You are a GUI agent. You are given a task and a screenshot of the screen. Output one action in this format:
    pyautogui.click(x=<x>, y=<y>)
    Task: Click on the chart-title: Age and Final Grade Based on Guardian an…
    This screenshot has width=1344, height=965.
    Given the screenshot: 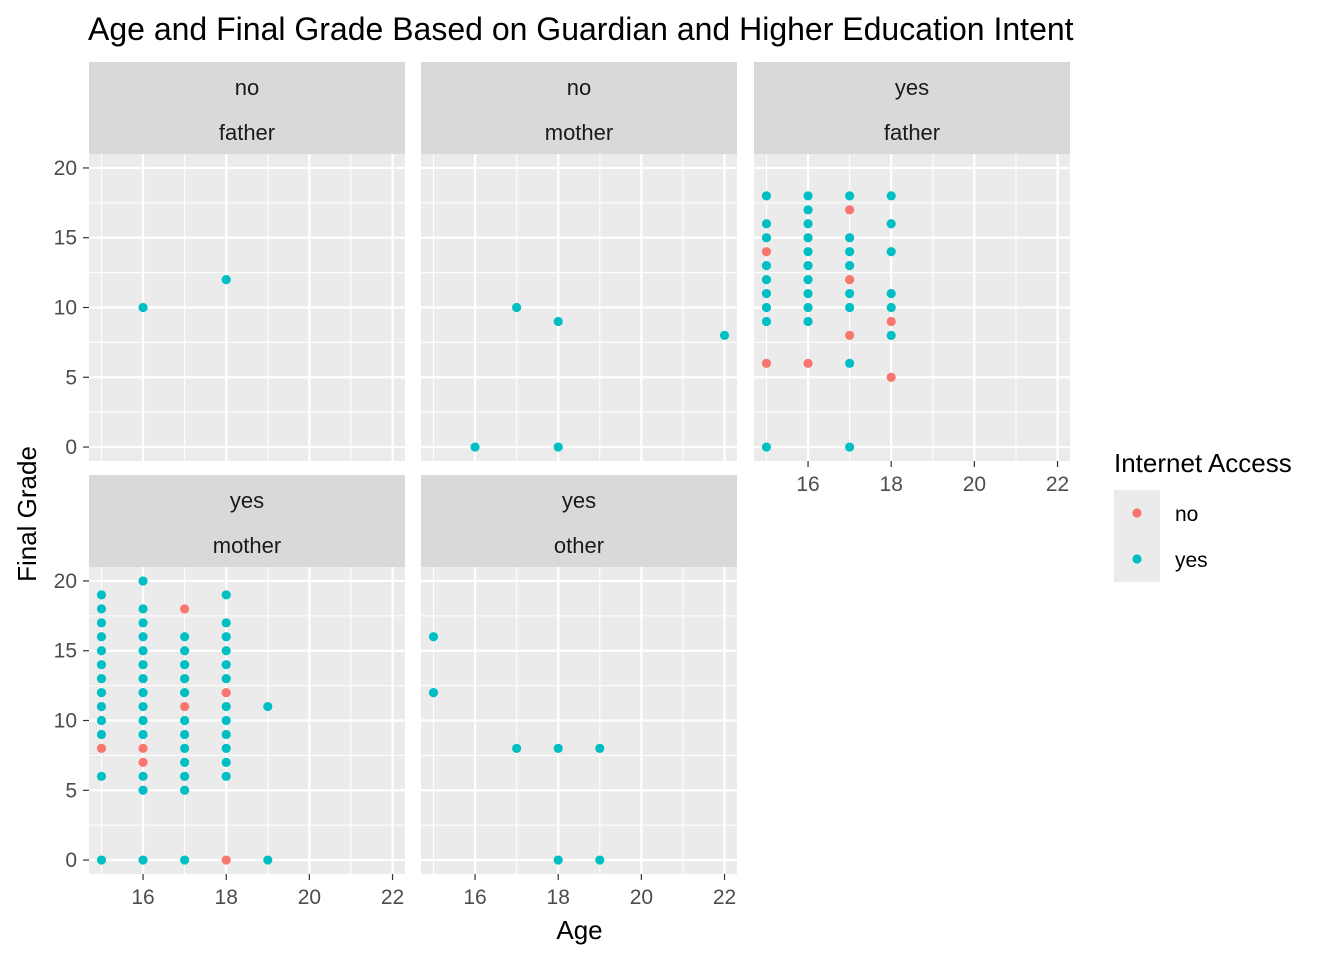 What is the action you would take?
    pyautogui.click(x=581, y=29)
    